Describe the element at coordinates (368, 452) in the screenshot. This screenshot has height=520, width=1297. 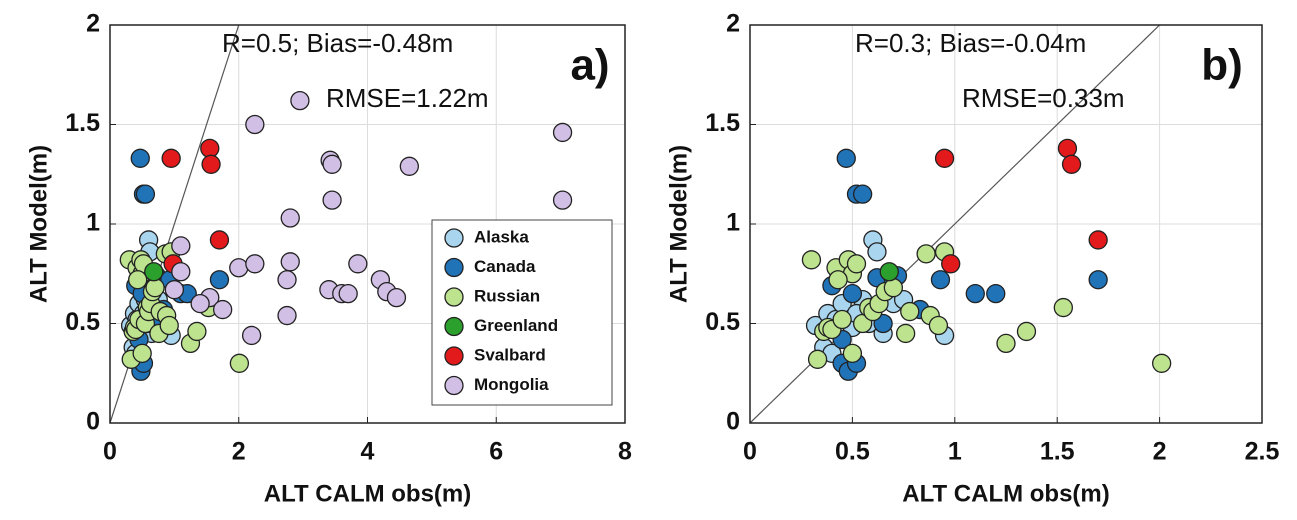
I see `x-tick-label: 4` at that location.